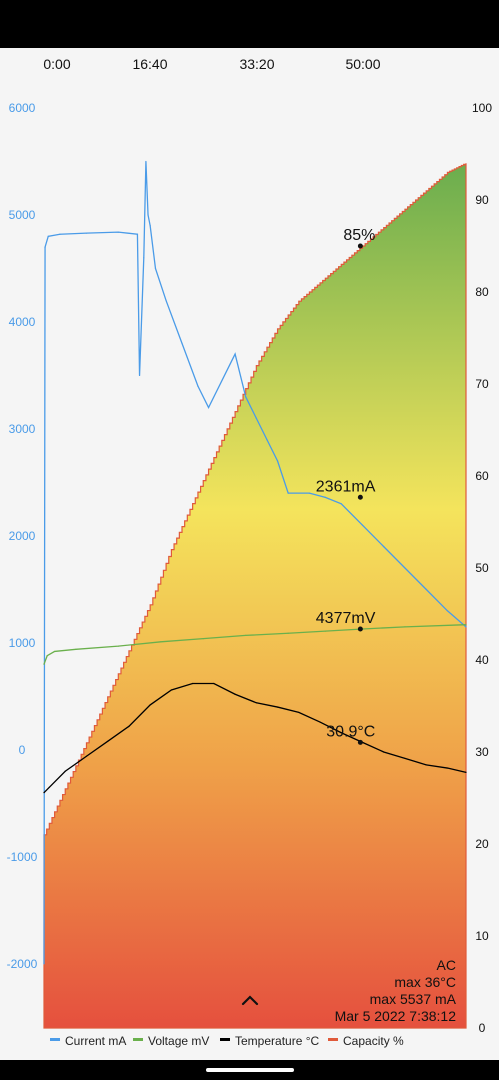  I want to click on annotation-label-1: 2361mA, so click(346, 486).